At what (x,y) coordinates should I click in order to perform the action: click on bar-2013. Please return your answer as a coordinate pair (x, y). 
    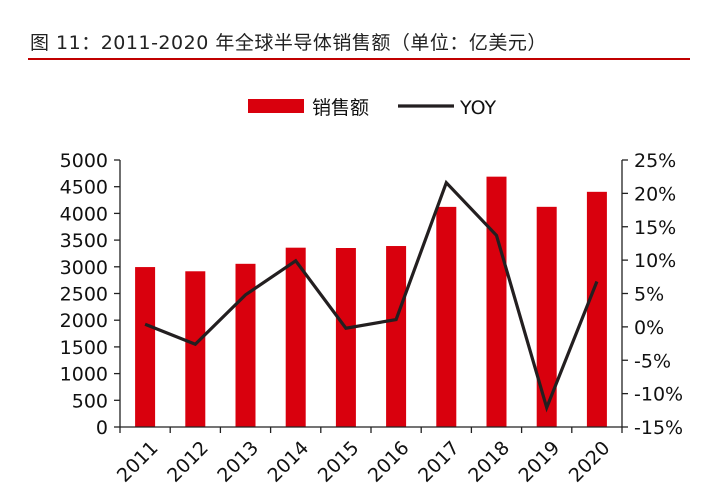
    Looking at the image, I should click on (245, 345).